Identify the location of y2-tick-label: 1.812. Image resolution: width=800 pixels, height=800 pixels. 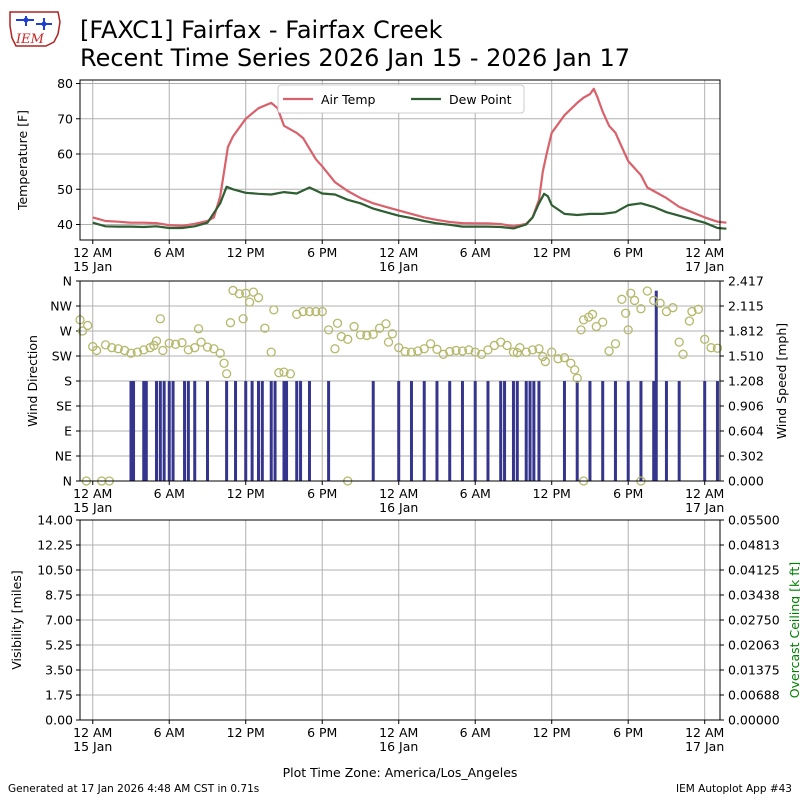
(746, 331).